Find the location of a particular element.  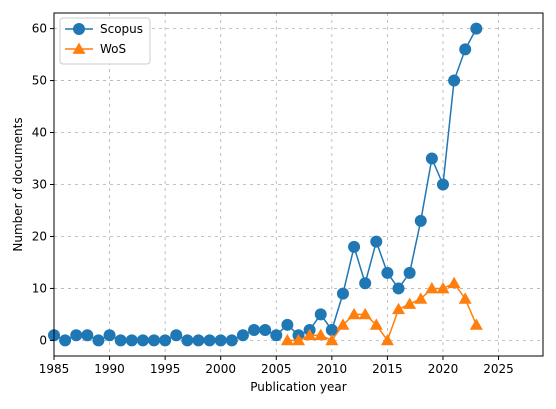

x-axis-label: Publication year is located at coordinates (298, 387).